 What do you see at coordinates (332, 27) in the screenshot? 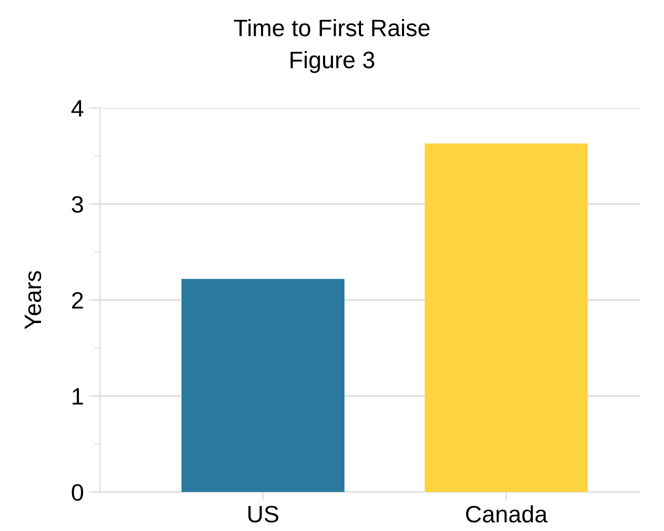
I see `chart-title: Time to First Raise` at bounding box center [332, 27].